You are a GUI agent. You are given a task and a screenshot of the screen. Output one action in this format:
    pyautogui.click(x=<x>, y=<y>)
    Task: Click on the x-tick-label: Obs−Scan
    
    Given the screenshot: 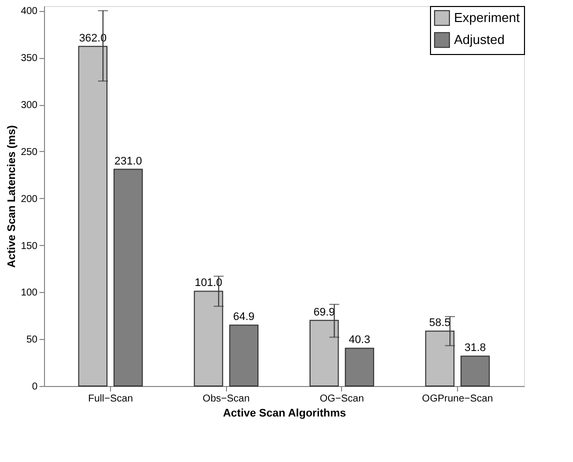 What is the action you would take?
    pyautogui.click(x=226, y=399)
    